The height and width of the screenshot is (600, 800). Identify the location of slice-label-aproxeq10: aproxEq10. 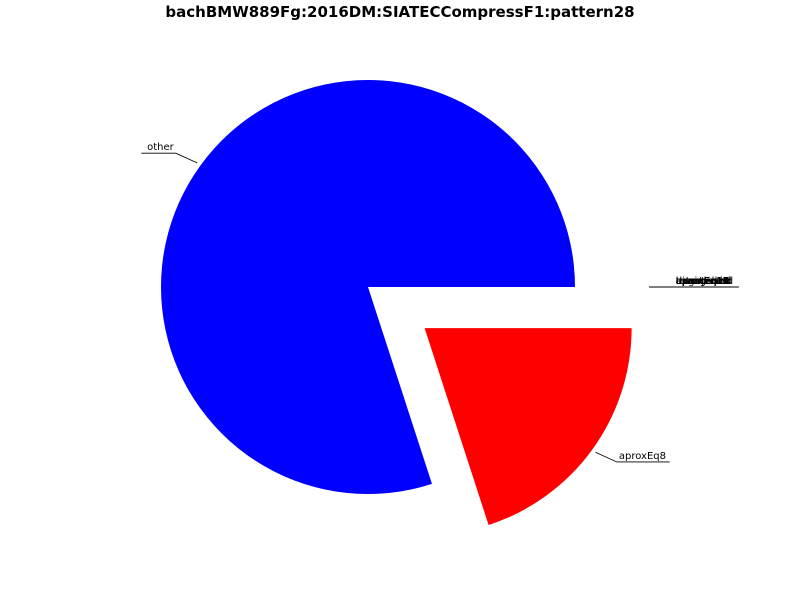
(703, 281).